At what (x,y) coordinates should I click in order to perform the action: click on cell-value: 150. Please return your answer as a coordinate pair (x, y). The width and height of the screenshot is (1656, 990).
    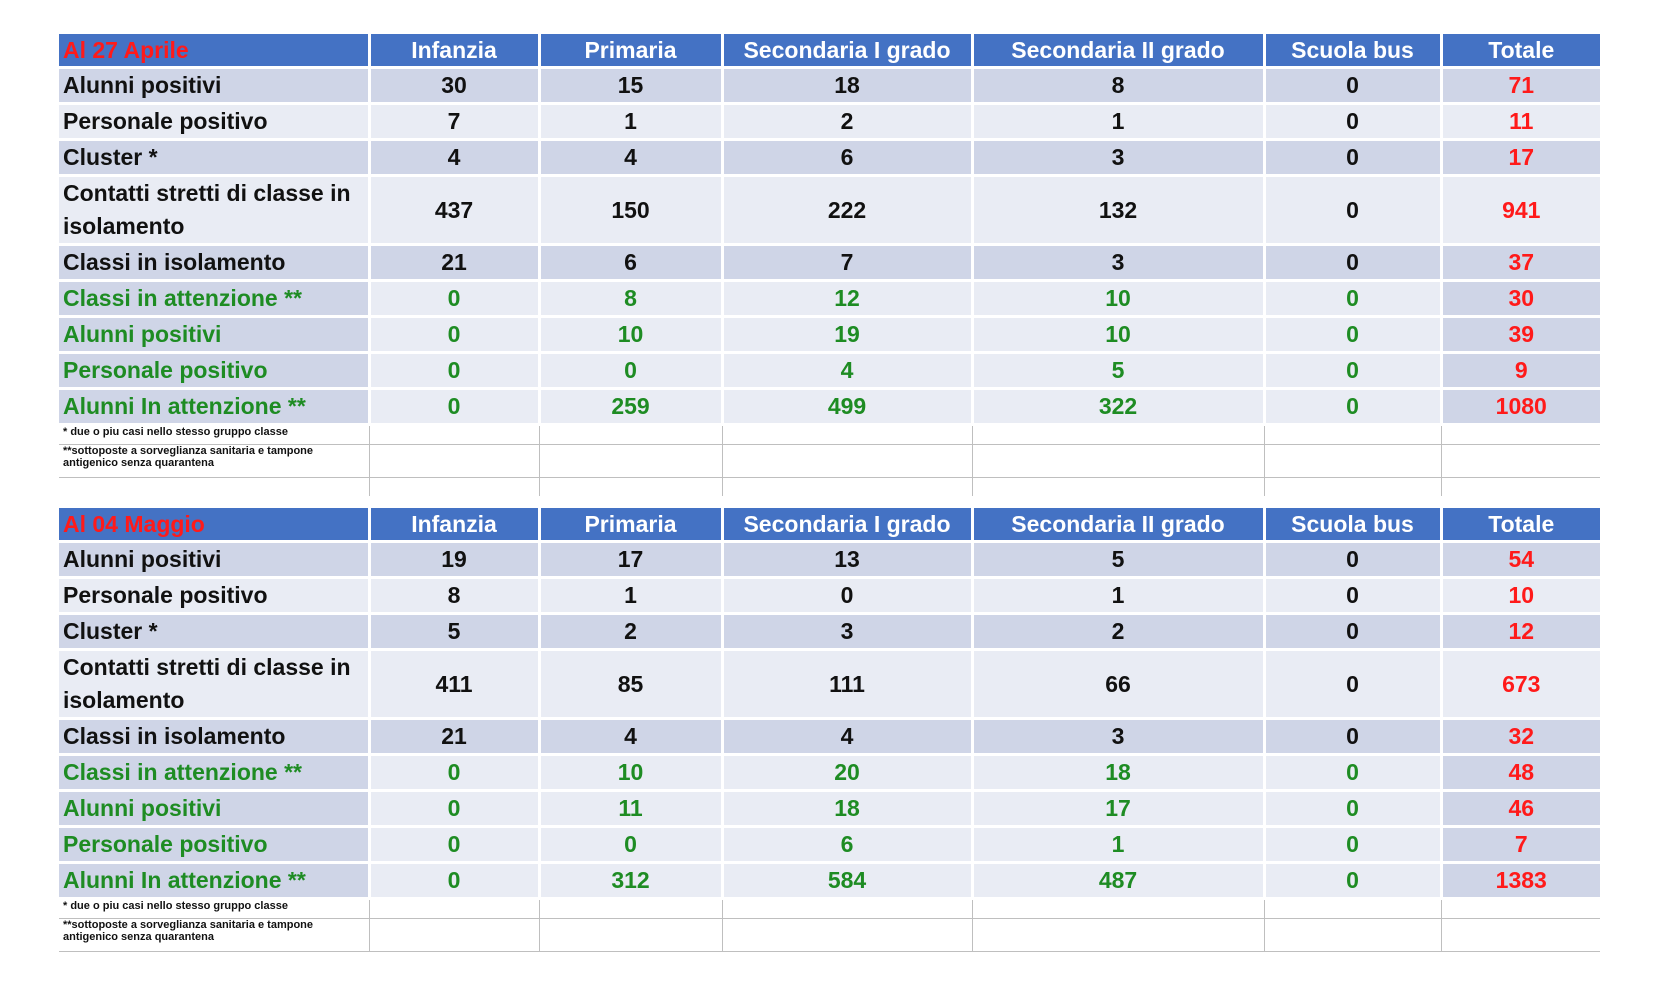
    Looking at the image, I should click on (631, 210).